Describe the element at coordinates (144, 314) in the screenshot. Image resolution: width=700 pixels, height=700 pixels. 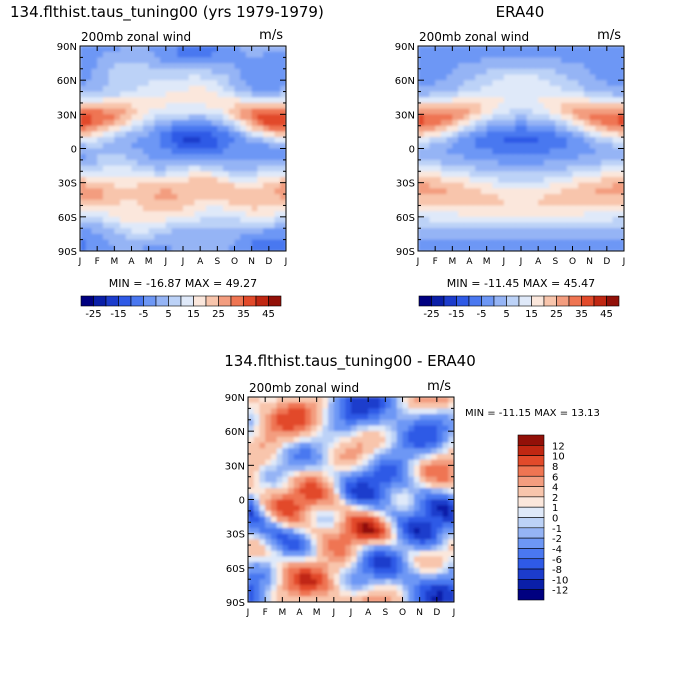
I see `colorbar-label: -5` at that location.